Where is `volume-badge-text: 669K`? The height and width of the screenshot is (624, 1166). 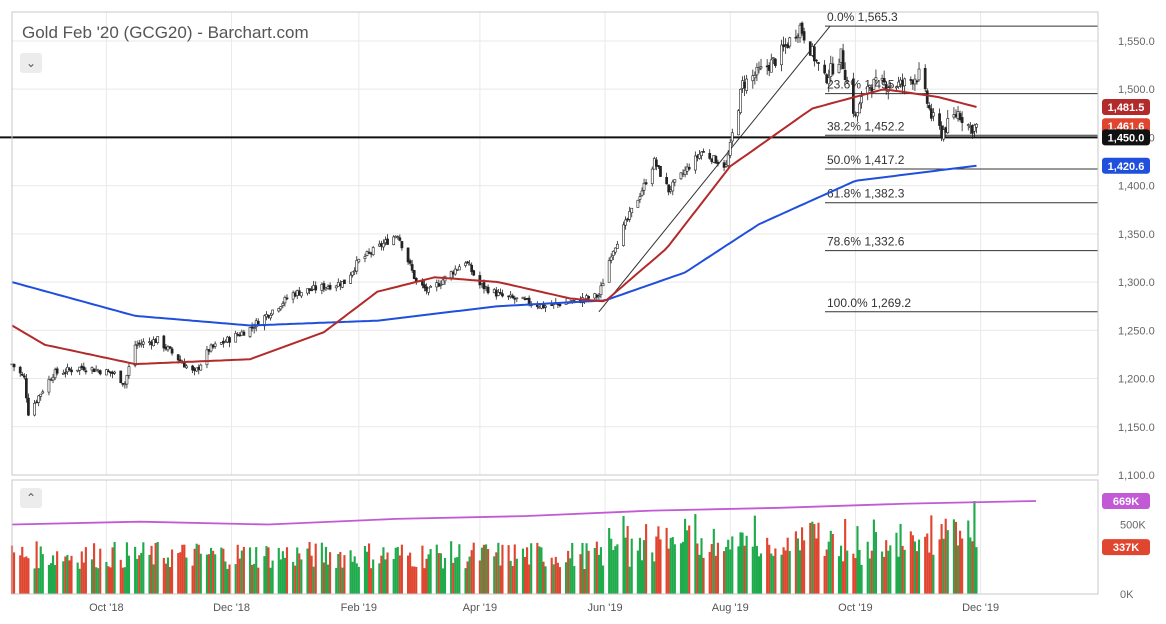
volume-badge-text: 669K is located at coordinates (1126, 502).